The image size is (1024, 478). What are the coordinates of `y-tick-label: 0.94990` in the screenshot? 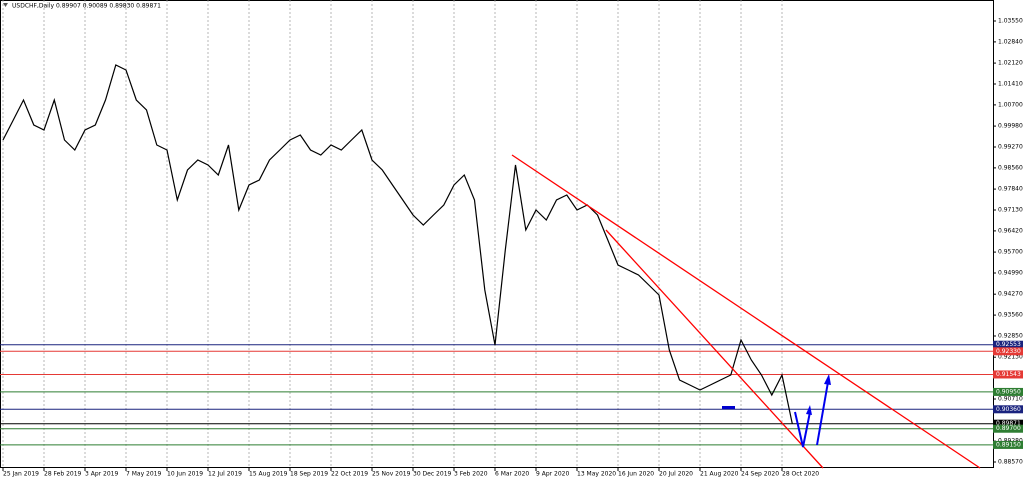 It's located at (1010, 272).